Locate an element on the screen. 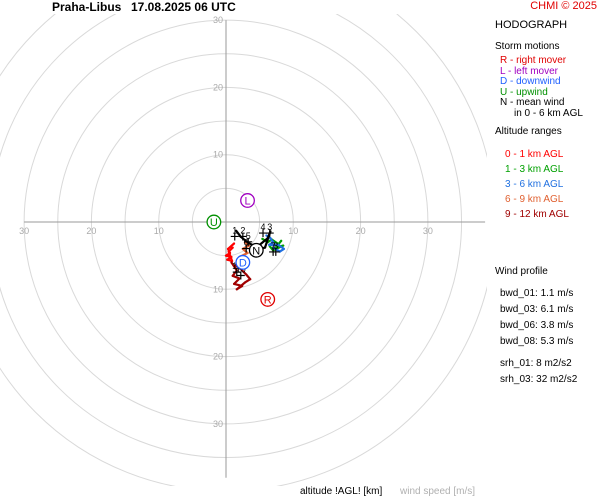 The height and width of the screenshot is (500, 600). panel-title: HODOGRAPH is located at coordinates (531, 25).